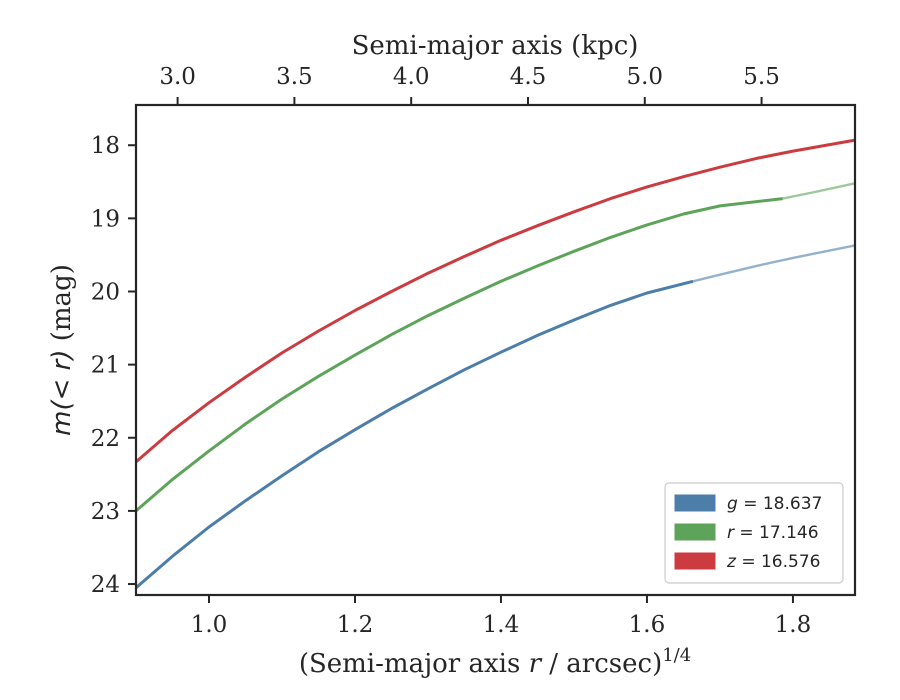  I want to click on y-tick-label: 19, so click(105, 219).